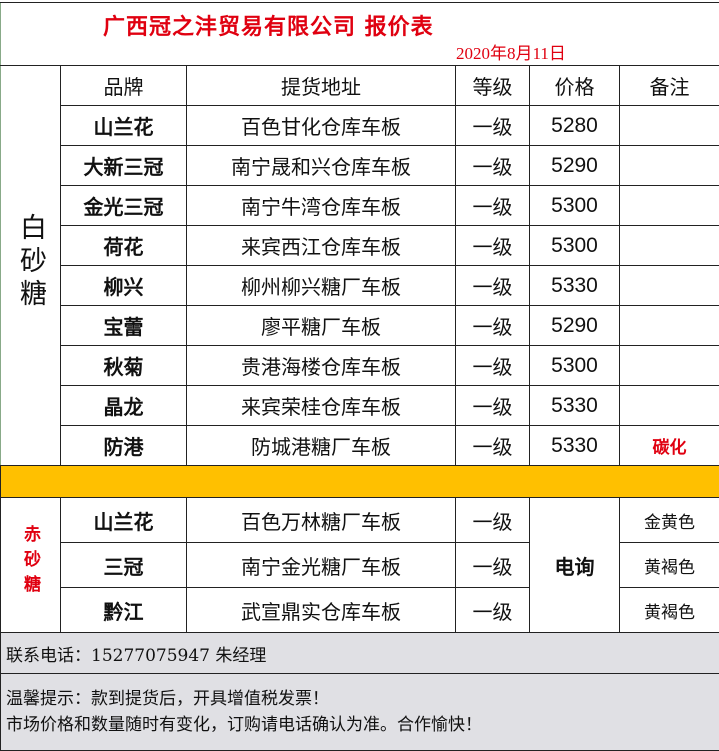  I want to click on category-red-sugar: 赤砂糖, so click(30, 565).